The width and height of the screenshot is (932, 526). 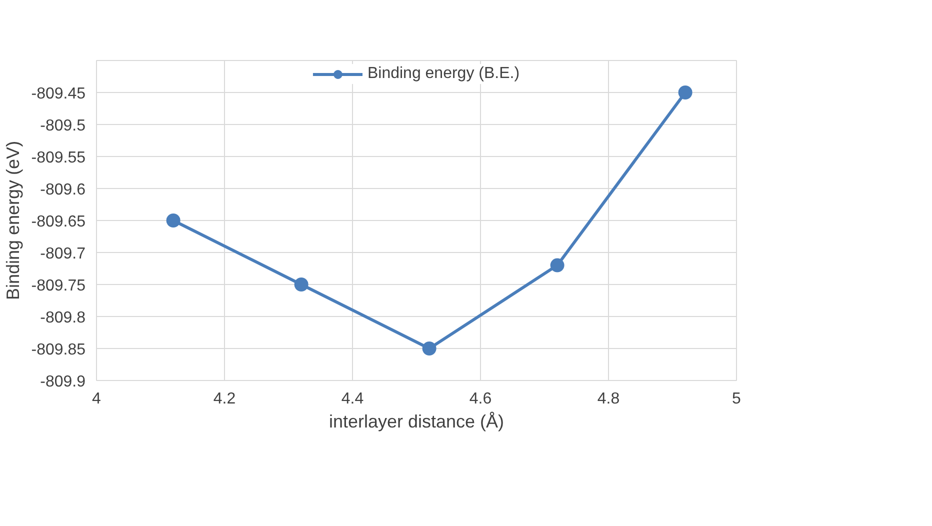 I want to click on y-tick-label: -809.85, so click(x=58, y=350).